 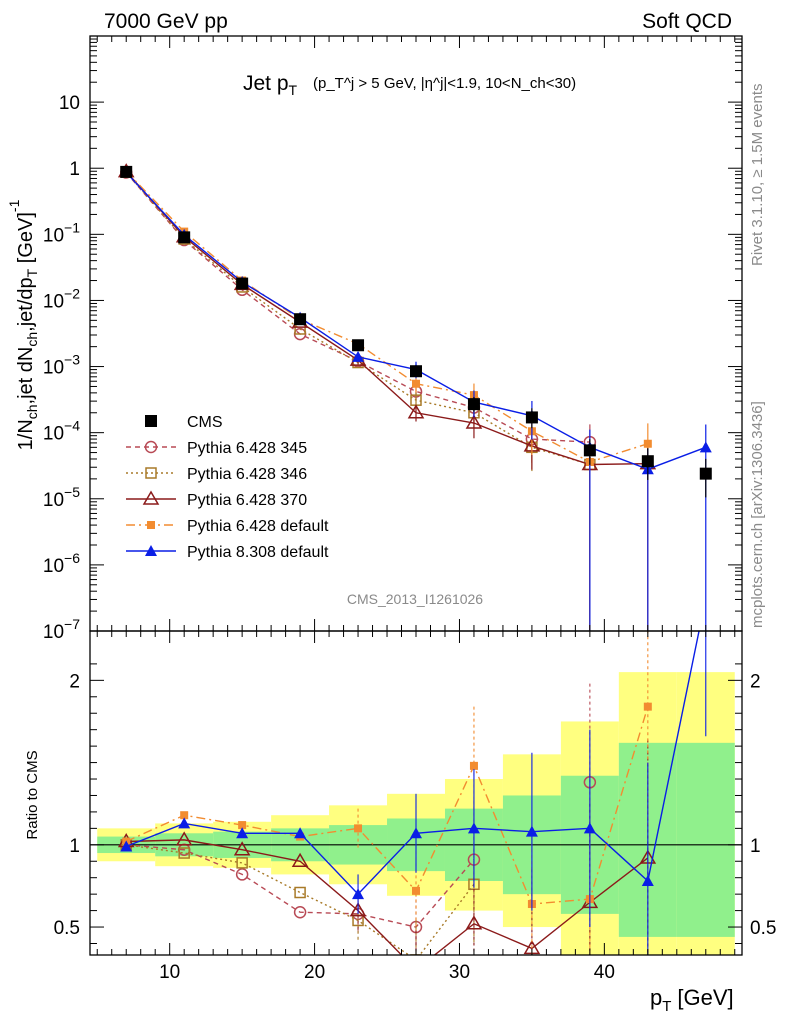 I want to click on legend-entry-p8: Pythia 8.308 default, so click(x=227, y=552).